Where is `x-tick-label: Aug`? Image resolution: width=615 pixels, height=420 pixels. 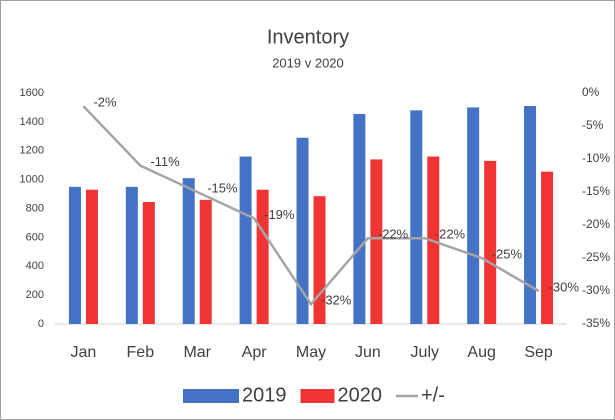 x-tick-label: Aug is located at coordinates (481, 352).